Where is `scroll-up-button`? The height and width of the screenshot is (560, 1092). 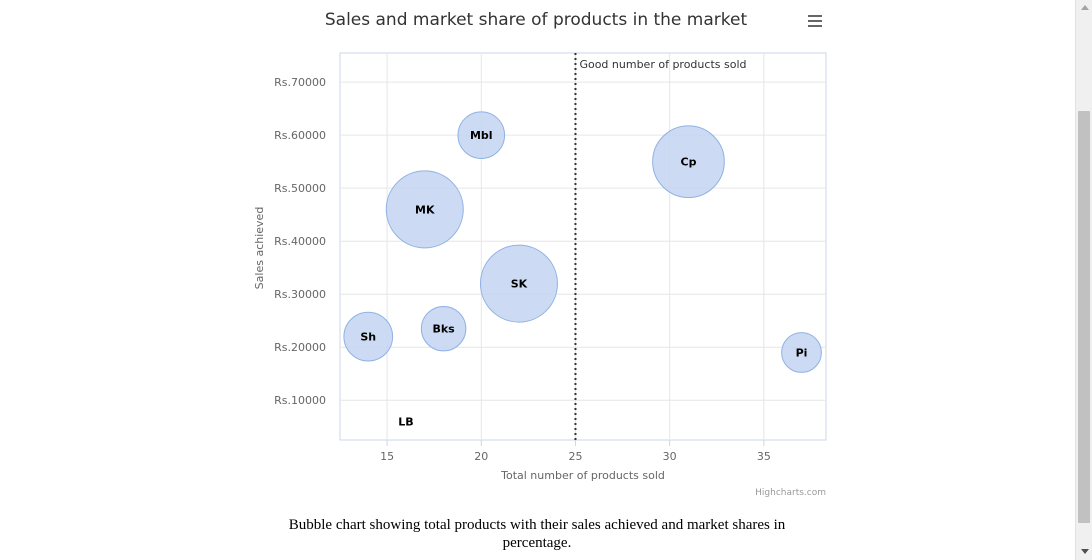
scroll-up-button is located at coordinates (1084, 8).